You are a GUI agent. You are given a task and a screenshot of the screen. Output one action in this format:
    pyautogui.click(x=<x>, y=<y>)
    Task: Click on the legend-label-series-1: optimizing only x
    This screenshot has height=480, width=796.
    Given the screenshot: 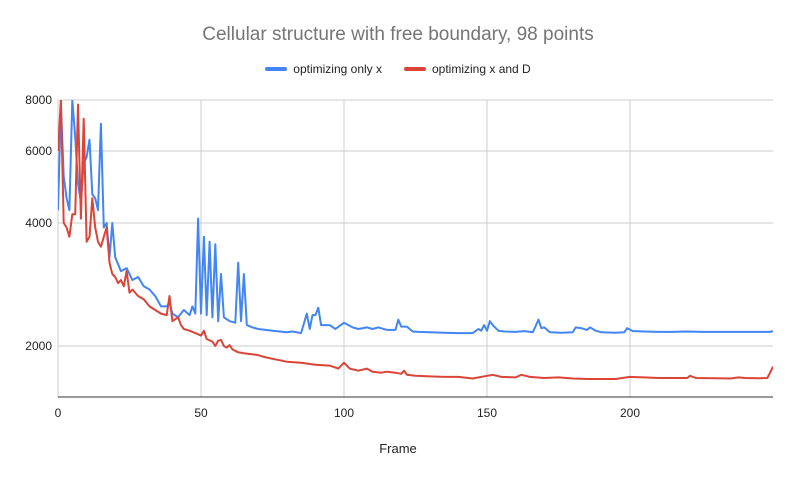 What is the action you would take?
    pyautogui.click(x=337, y=69)
    